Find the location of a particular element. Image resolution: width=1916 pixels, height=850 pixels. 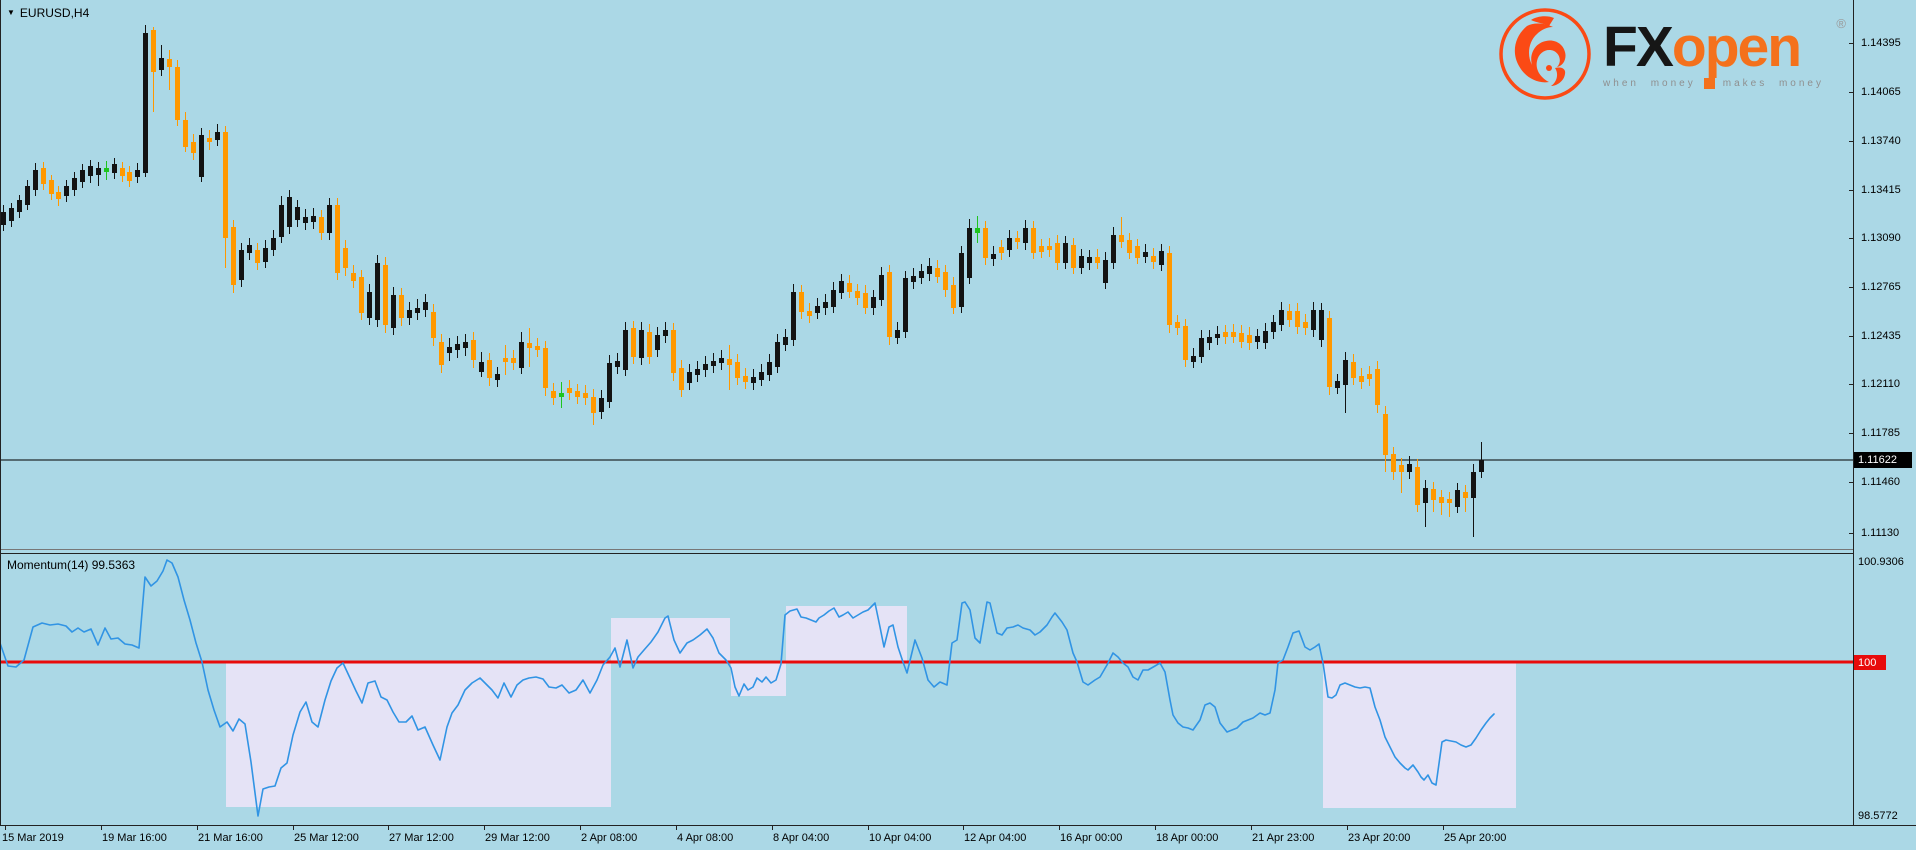

indicator-name: Momentum(14) is located at coordinates (48, 565).